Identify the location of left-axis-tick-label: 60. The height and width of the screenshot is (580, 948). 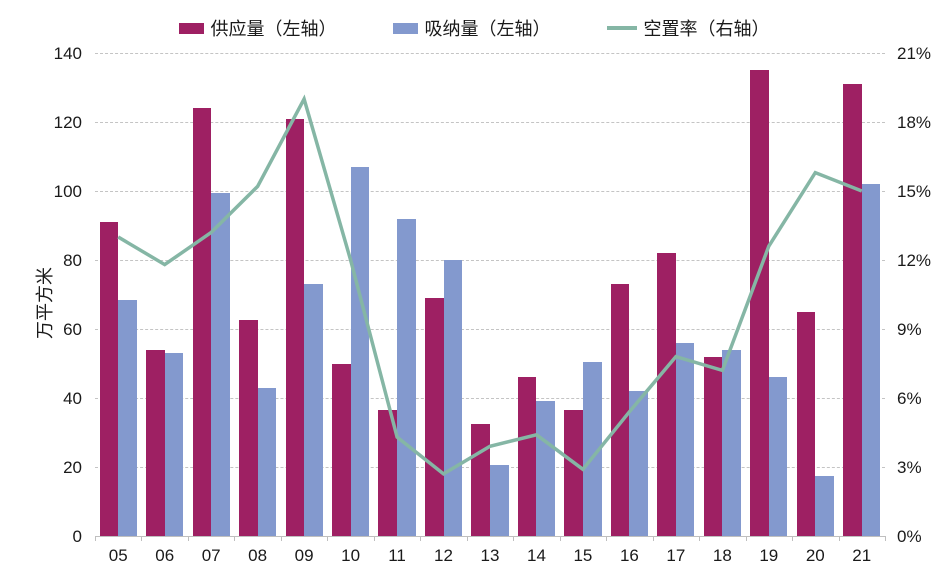
(72, 329).